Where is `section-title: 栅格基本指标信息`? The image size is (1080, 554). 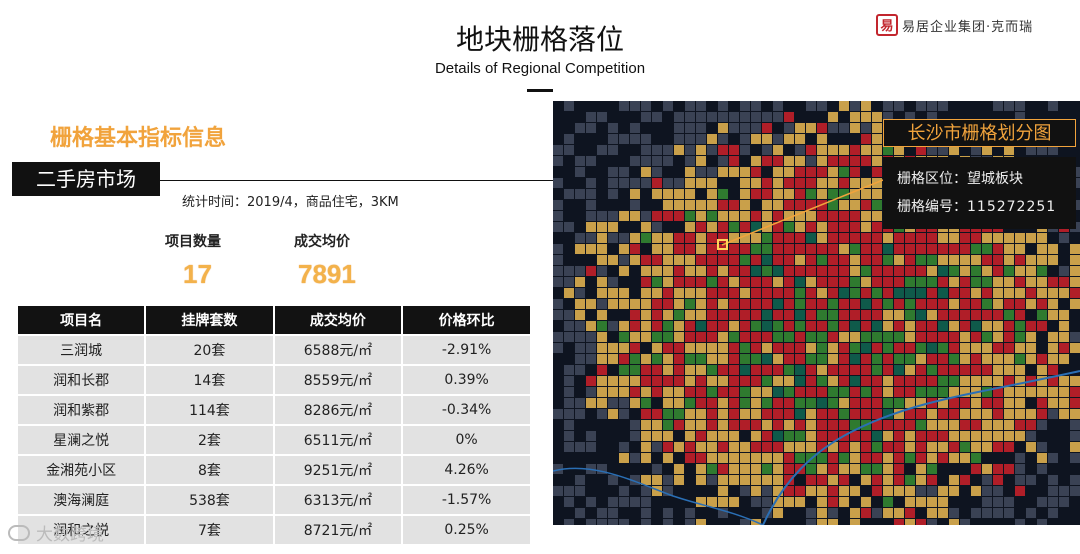
section-title: 栅格基本指标信息 is located at coordinates (138, 138).